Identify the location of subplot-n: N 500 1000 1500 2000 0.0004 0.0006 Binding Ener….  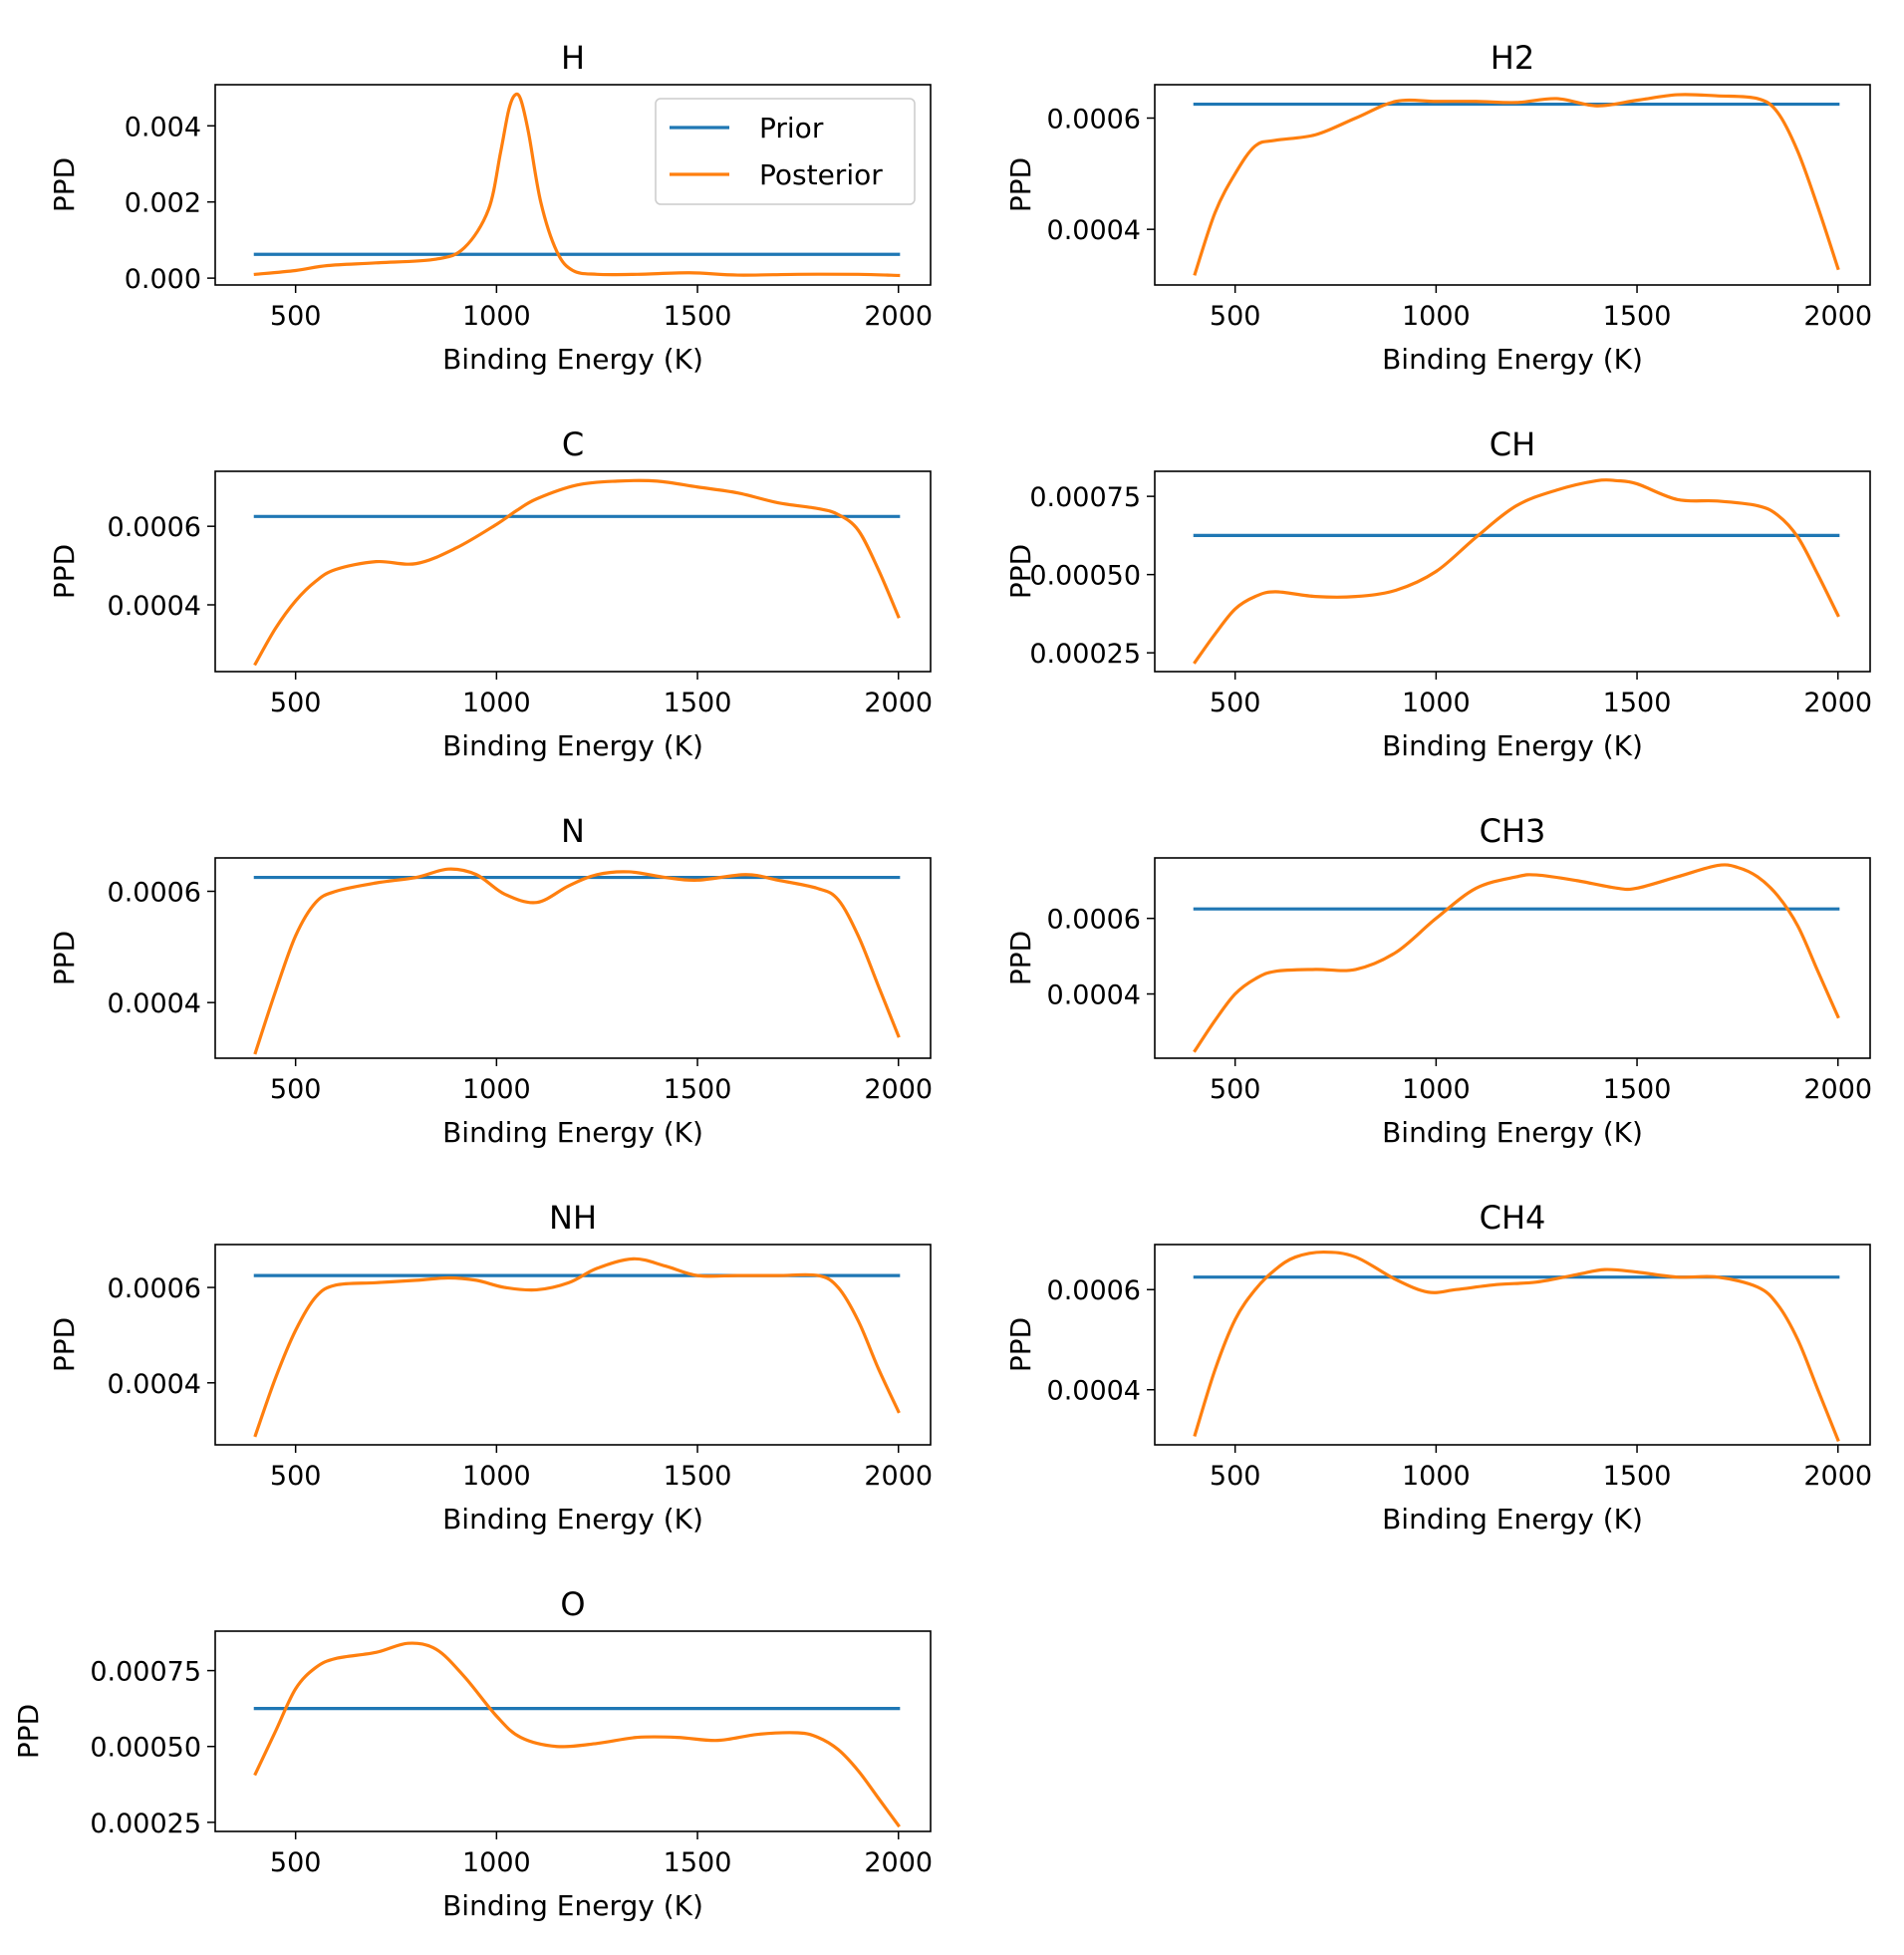
(490, 980).